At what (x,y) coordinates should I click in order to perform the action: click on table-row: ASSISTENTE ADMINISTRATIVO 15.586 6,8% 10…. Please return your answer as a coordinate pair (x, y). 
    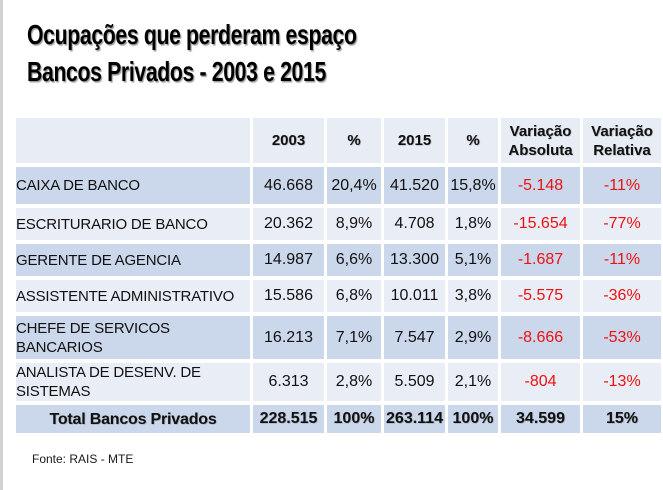
    Looking at the image, I should click on (338, 298).